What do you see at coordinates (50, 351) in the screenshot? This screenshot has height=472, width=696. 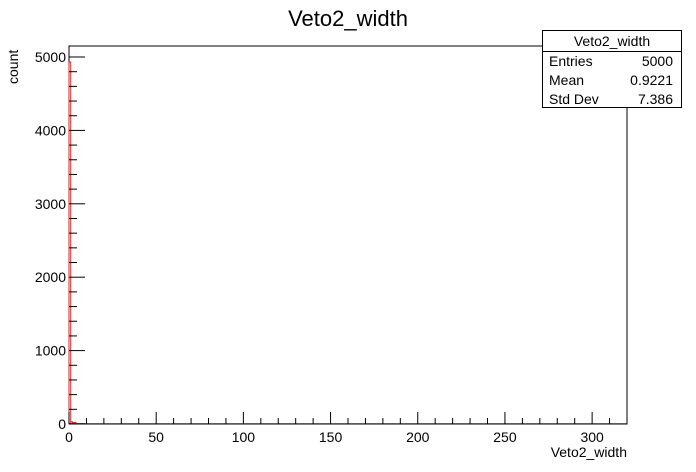 I see `y-tick-label: 1000` at bounding box center [50, 351].